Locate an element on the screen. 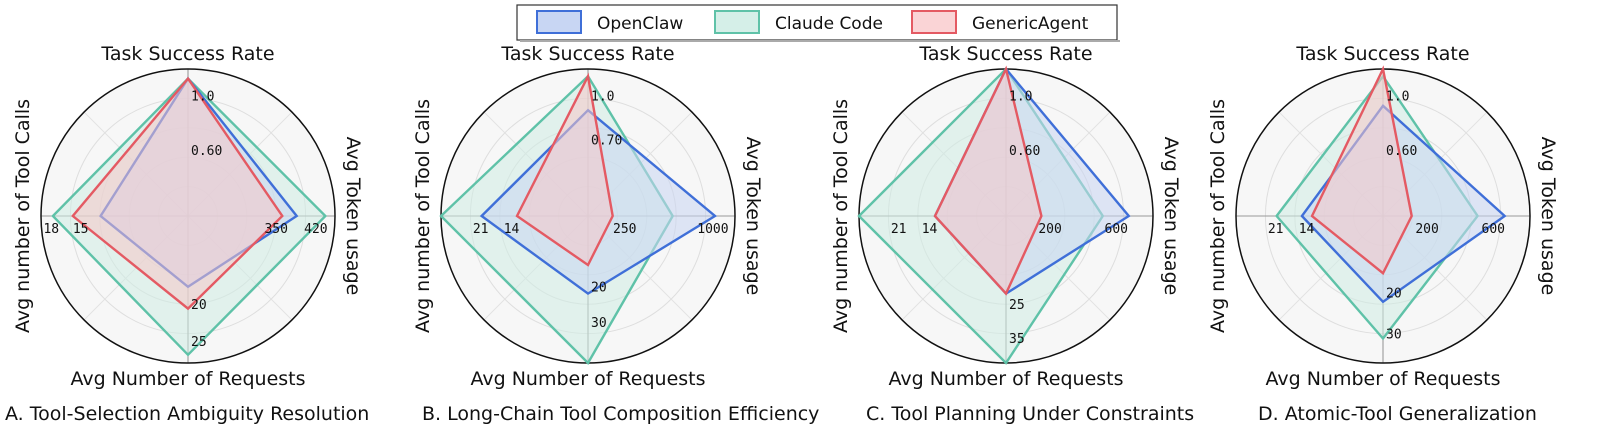  panel-caption: D. Atomic-Tool Generalization is located at coordinates (1397, 414).